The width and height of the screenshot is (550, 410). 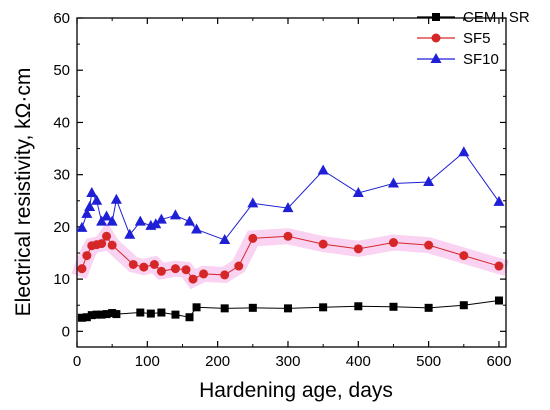 I want to click on series-cem-i-sr, so click(x=290, y=309).